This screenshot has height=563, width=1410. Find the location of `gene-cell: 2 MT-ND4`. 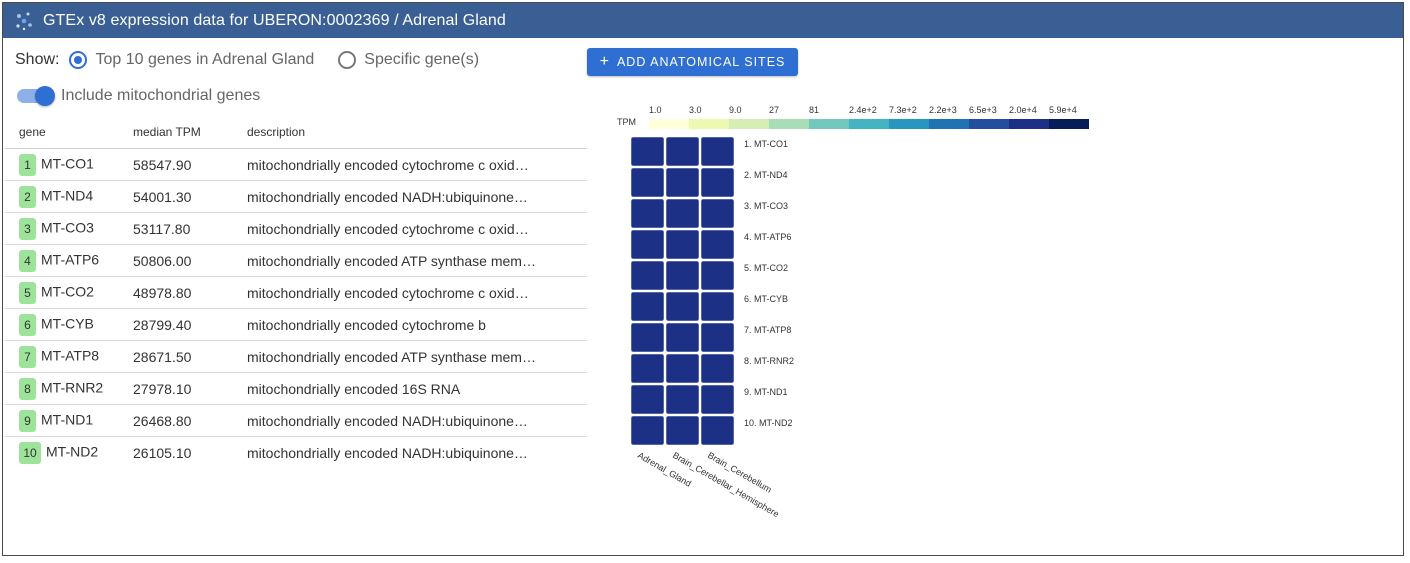

gene-cell: 2 MT-ND4 is located at coordinates (62, 196).